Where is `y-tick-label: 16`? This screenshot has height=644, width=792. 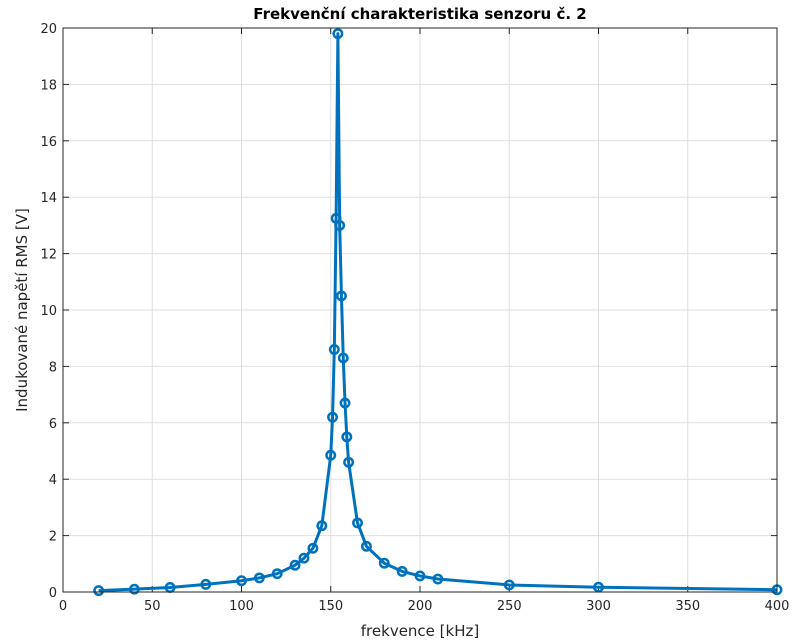
y-tick-label: 16 is located at coordinates (48, 142).